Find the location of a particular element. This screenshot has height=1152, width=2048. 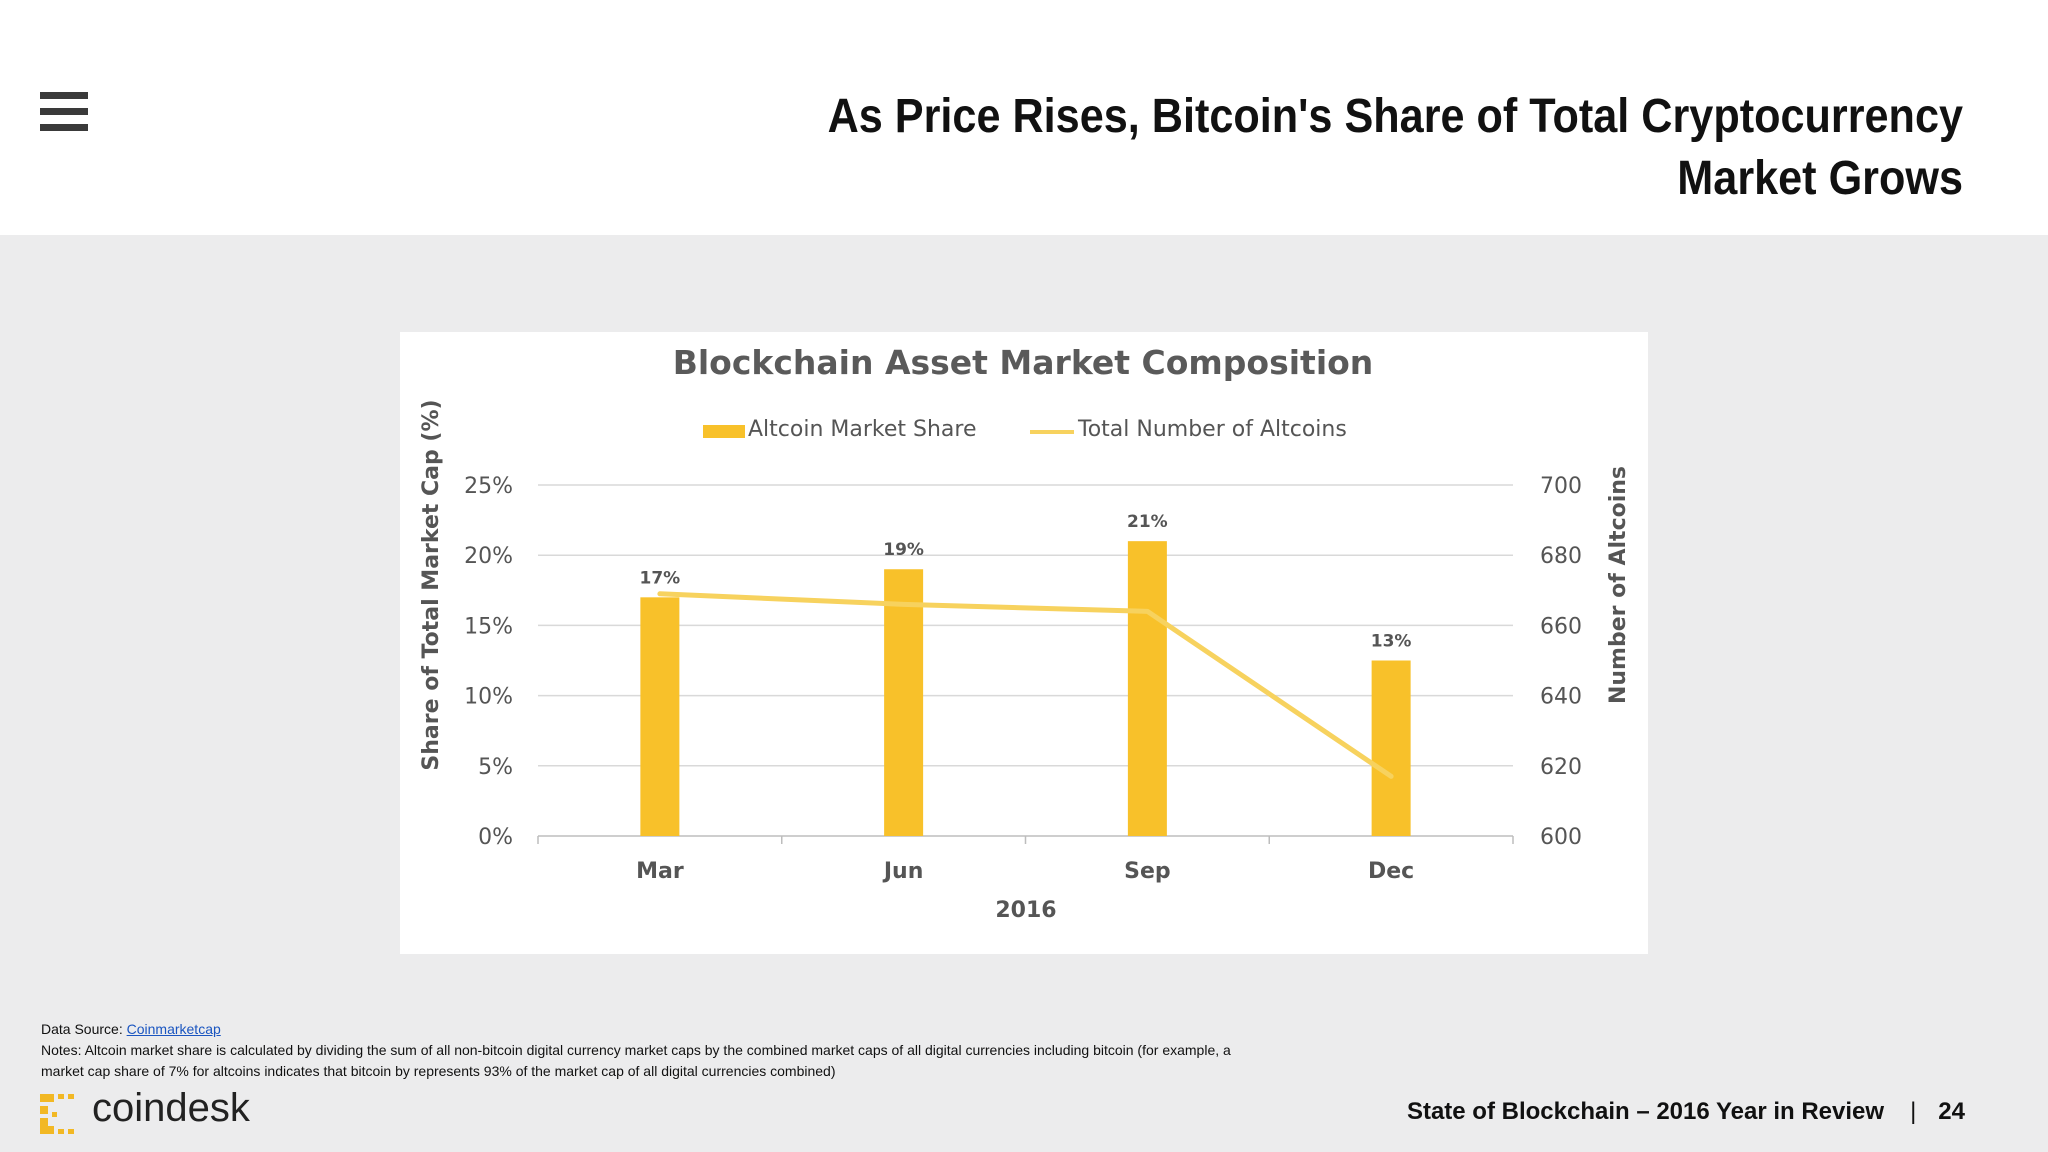

page-number: 24 is located at coordinates (1951, 1111).